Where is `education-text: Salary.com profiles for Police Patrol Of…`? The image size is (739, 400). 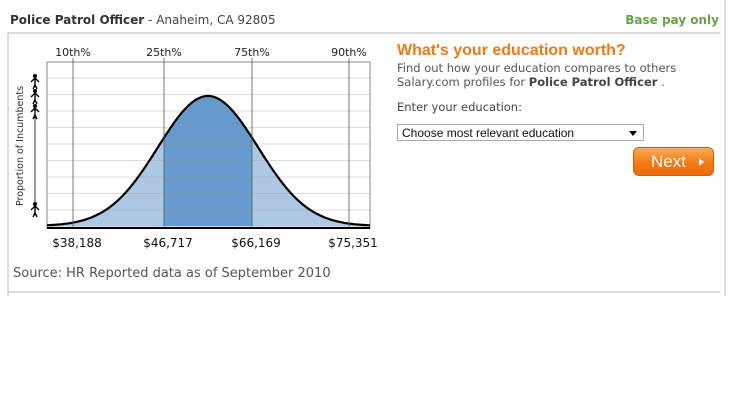 education-text: Salary.com profiles for Police Patrol Of… is located at coordinates (531, 82).